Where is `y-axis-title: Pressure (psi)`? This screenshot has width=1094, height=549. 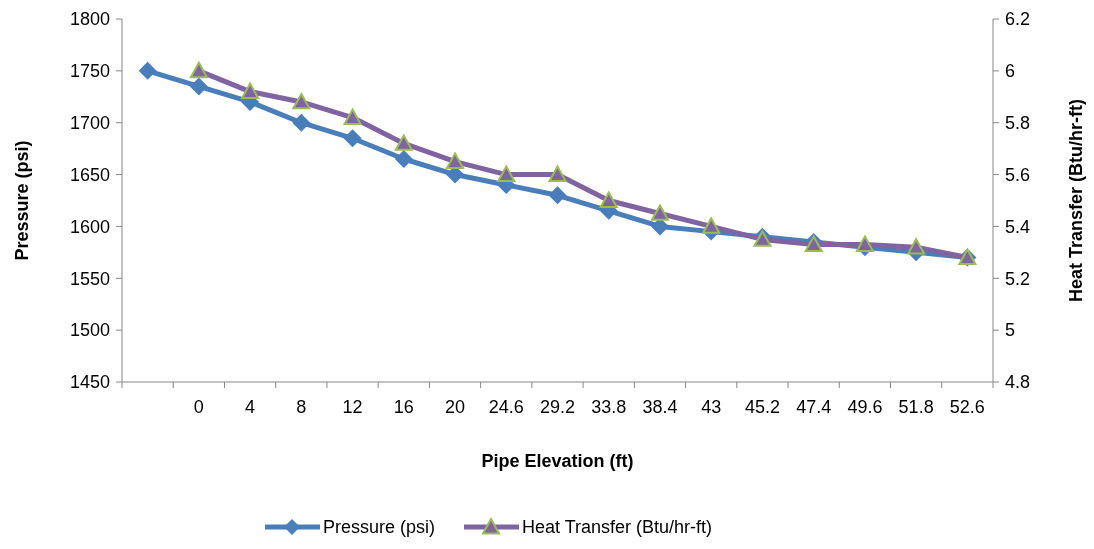
y-axis-title: Pressure (psi) is located at coordinates (22, 200).